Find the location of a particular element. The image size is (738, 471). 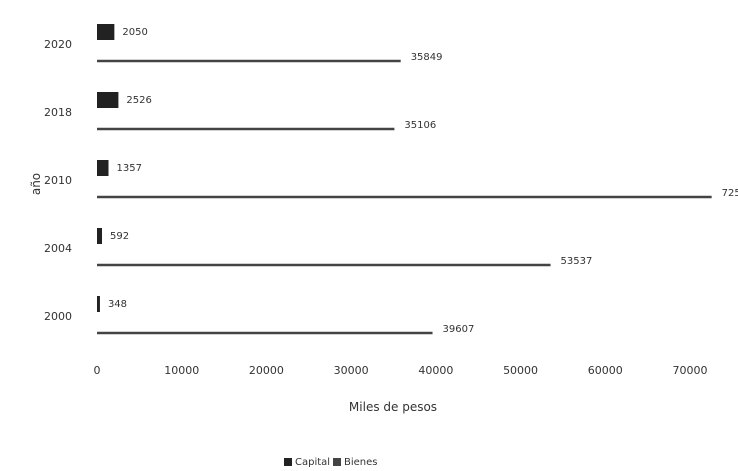

y-tick-label: 2018 is located at coordinates (58, 112).